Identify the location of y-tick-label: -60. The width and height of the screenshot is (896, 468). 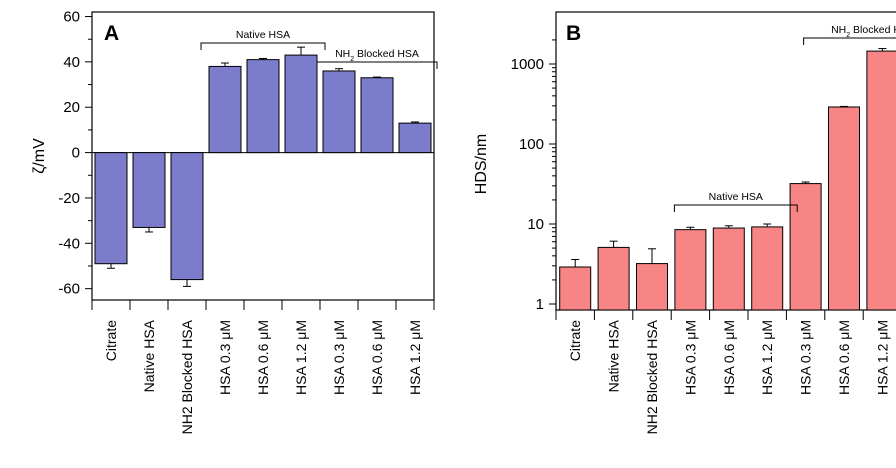
(69, 289).